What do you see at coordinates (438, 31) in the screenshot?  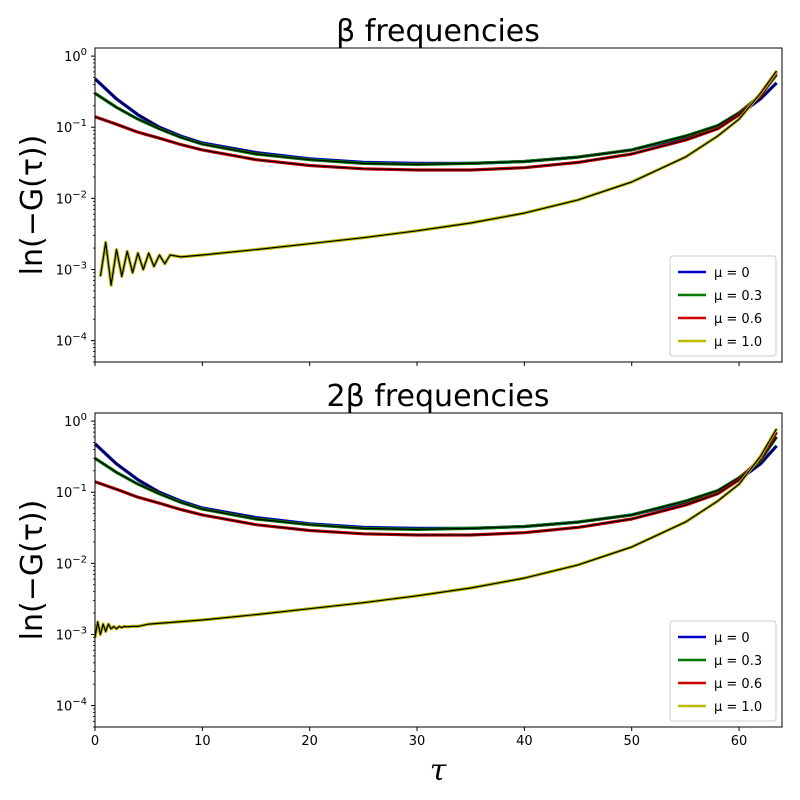 I see `top-title: β frequencies` at bounding box center [438, 31].